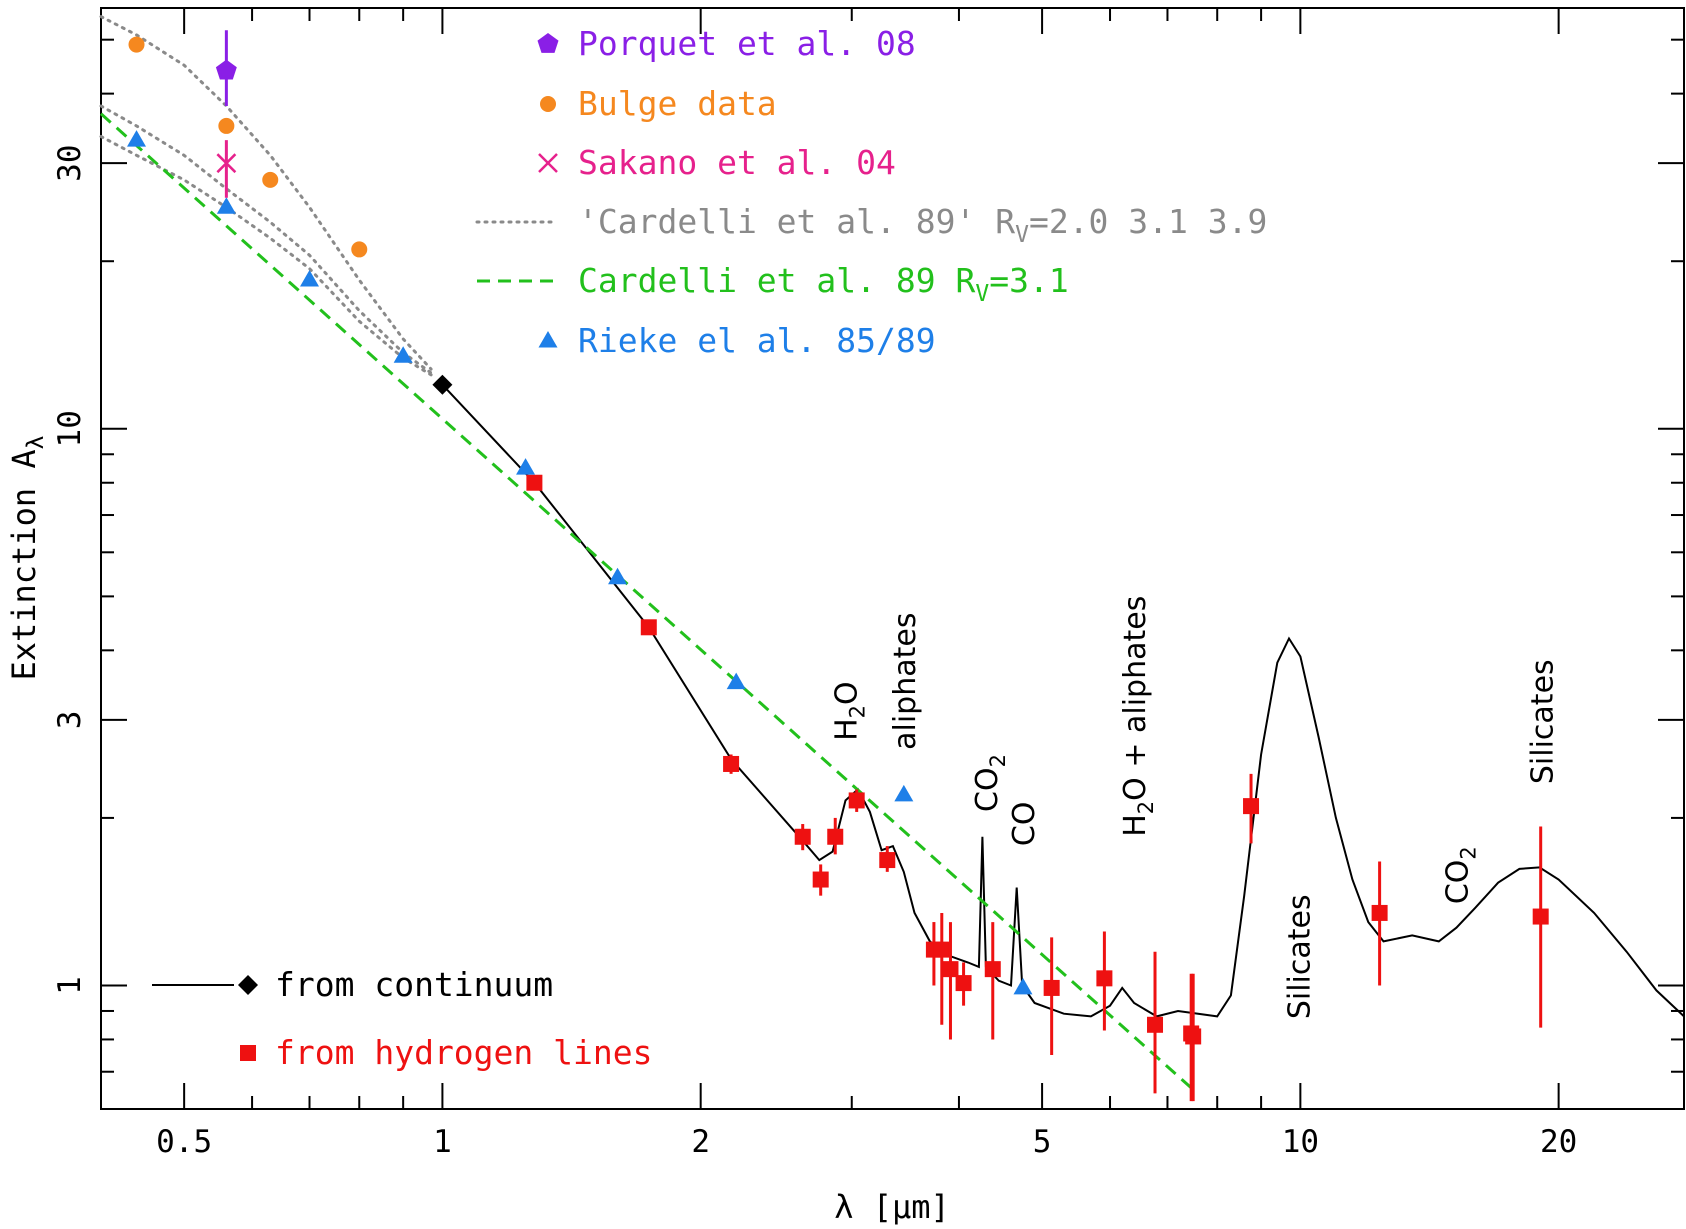  I want to click on feature-label-tail: O, so click(846, 693).